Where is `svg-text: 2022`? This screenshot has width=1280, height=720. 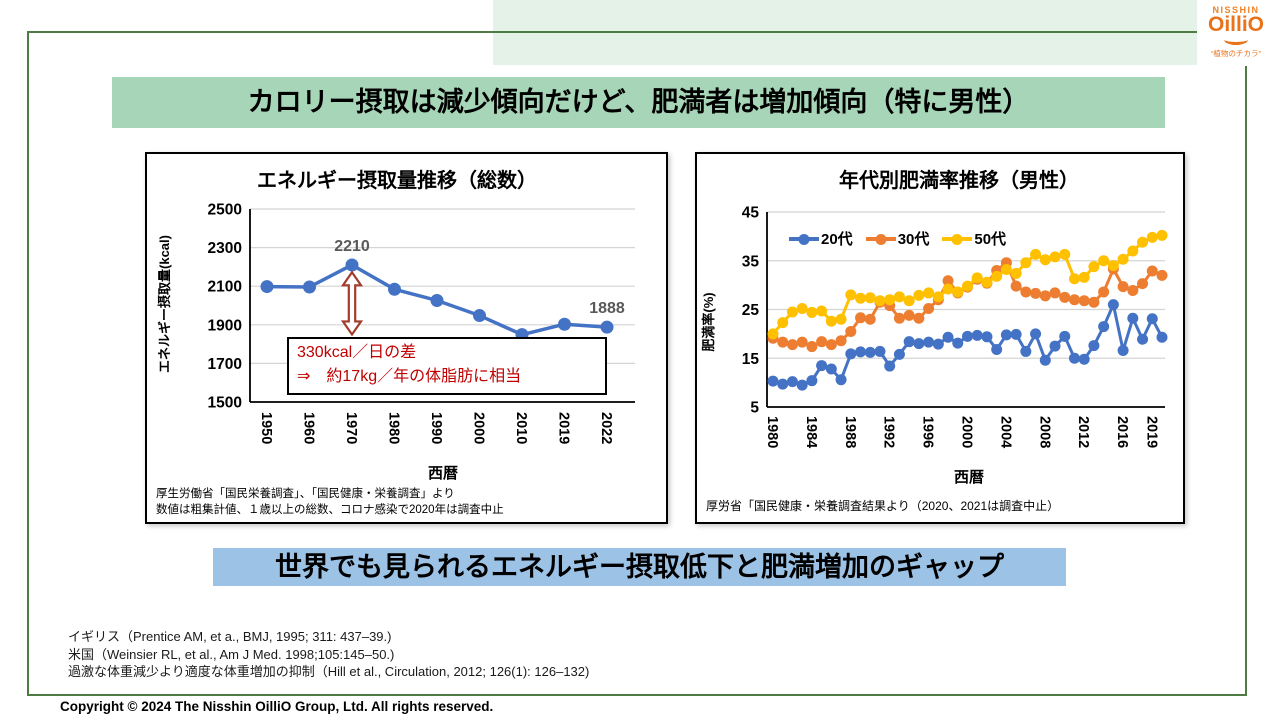
svg-text: 2022 is located at coordinates (606, 428).